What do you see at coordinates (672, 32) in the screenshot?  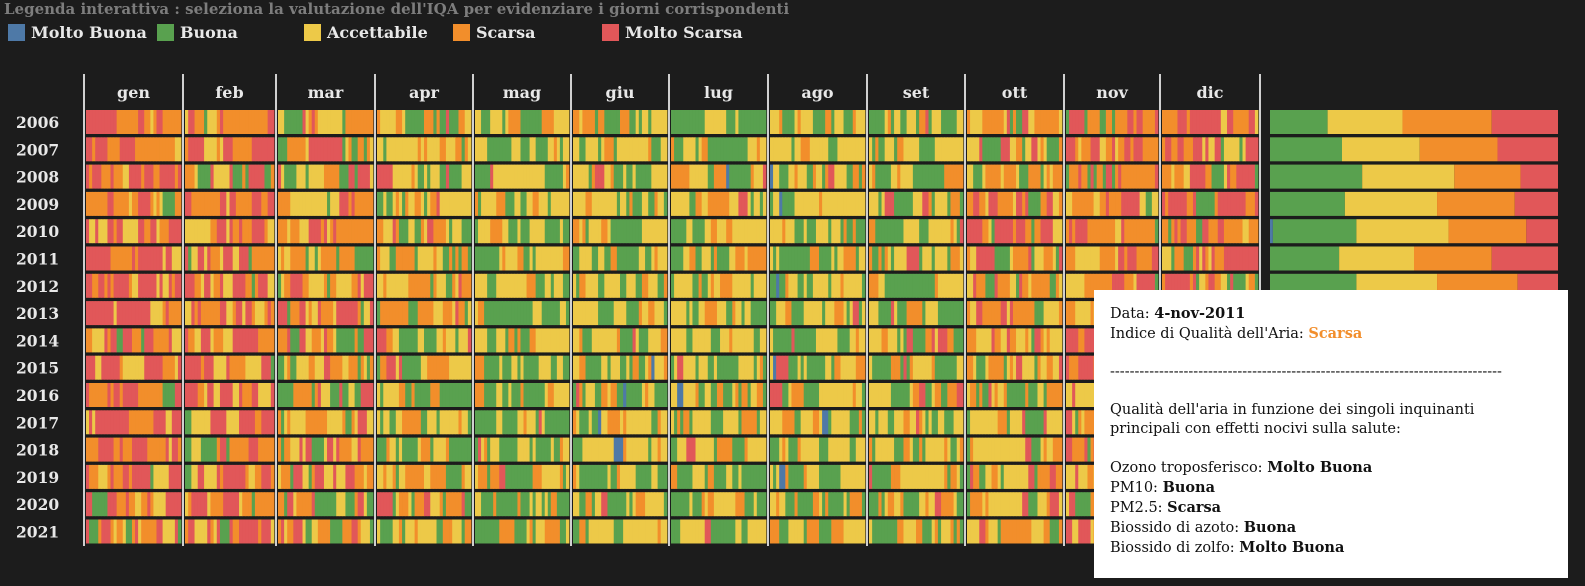 I see `legend-item-molto-scarsa: Molto Scarsa` at bounding box center [672, 32].